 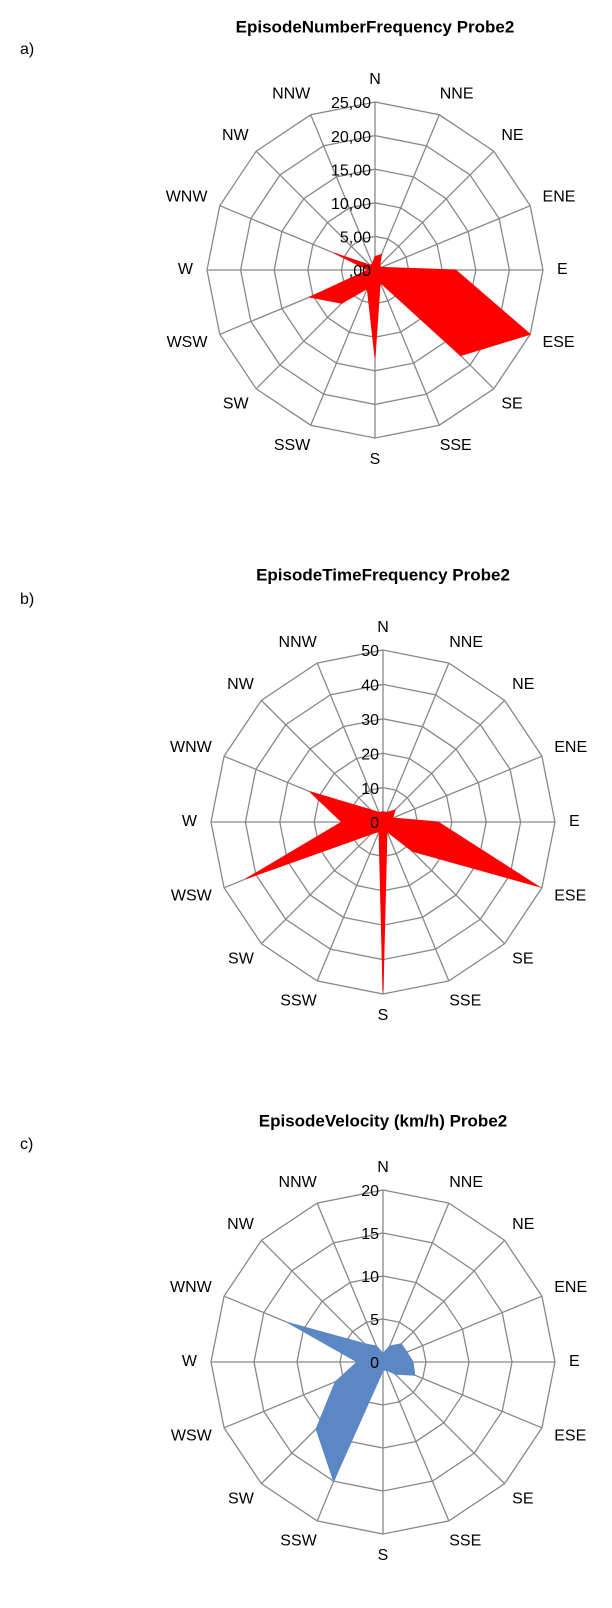 I want to click on panel-label: a), so click(x=27, y=49).